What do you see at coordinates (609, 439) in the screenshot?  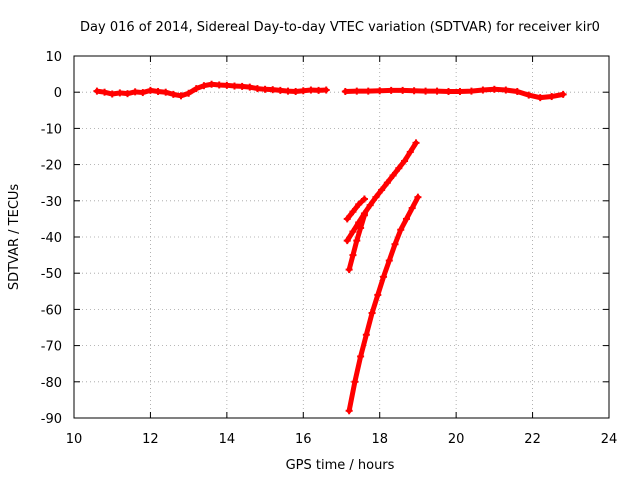 I see `x-tick-label: 24` at bounding box center [609, 439].